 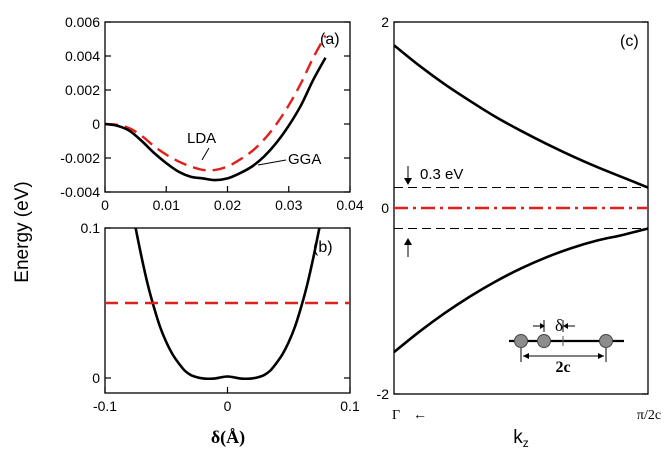 What do you see at coordinates (105, 406) in the screenshot?
I see `x-tick-label: -0.1` at bounding box center [105, 406].